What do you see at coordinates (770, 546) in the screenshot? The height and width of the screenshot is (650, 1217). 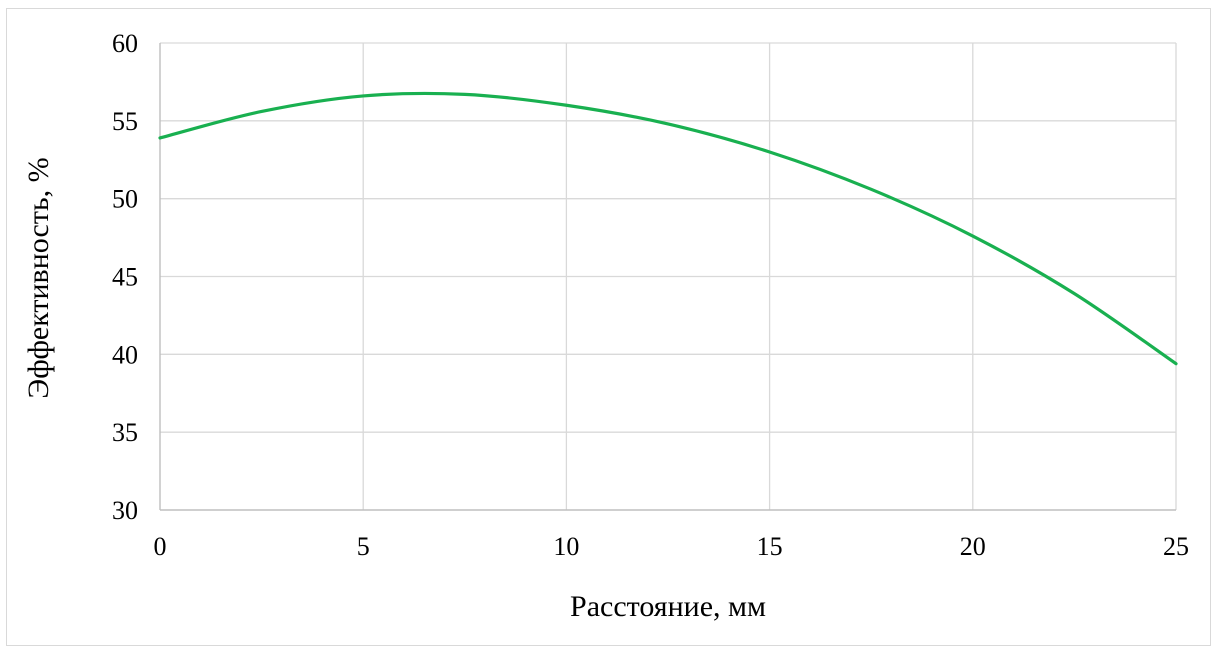 I see `x-tick-label: 15` at bounding box center [770, 546].